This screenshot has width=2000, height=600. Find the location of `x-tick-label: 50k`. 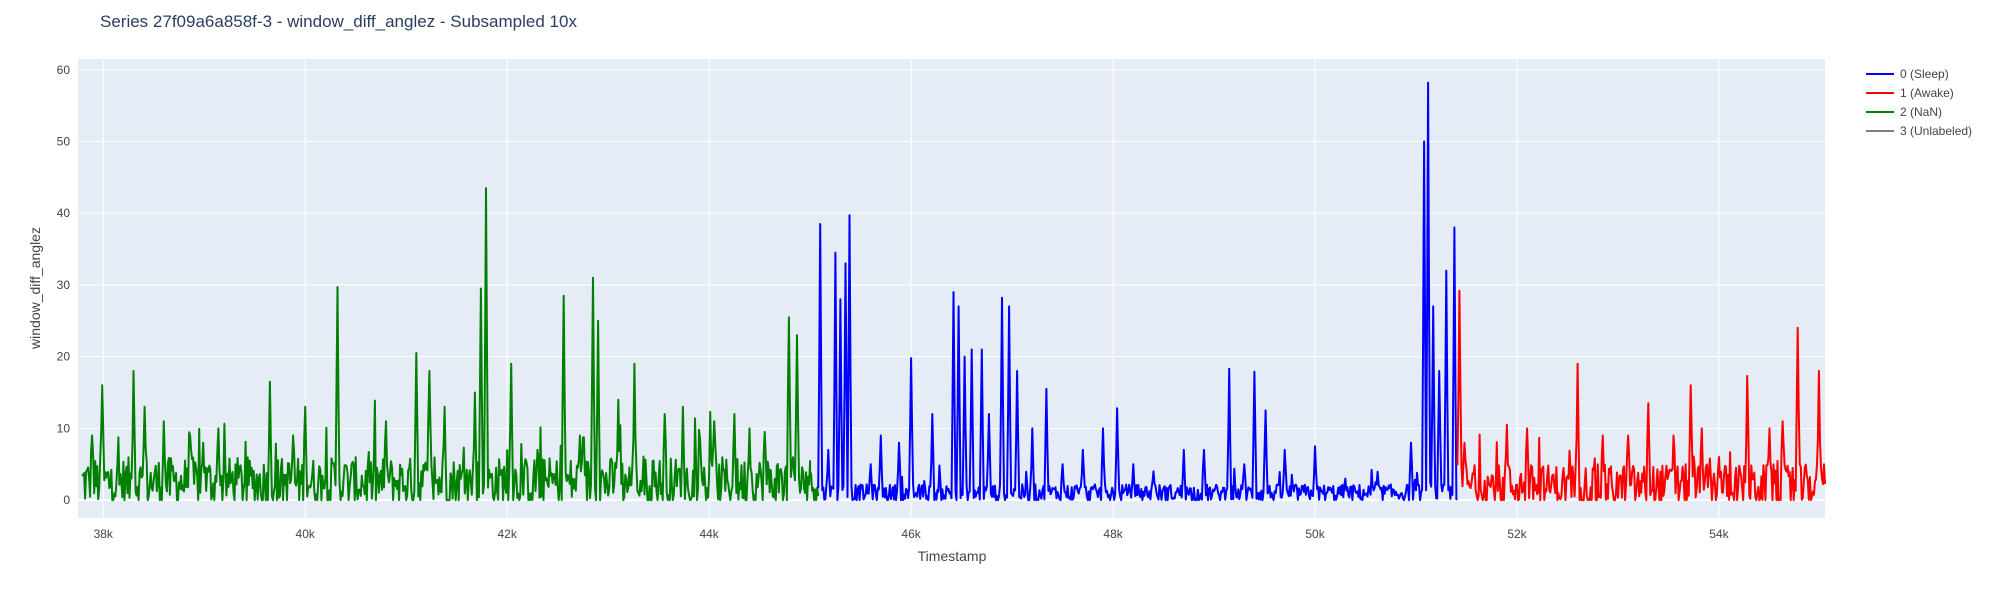

x-tick-label: 50k is located at coordinates (1315, 534).